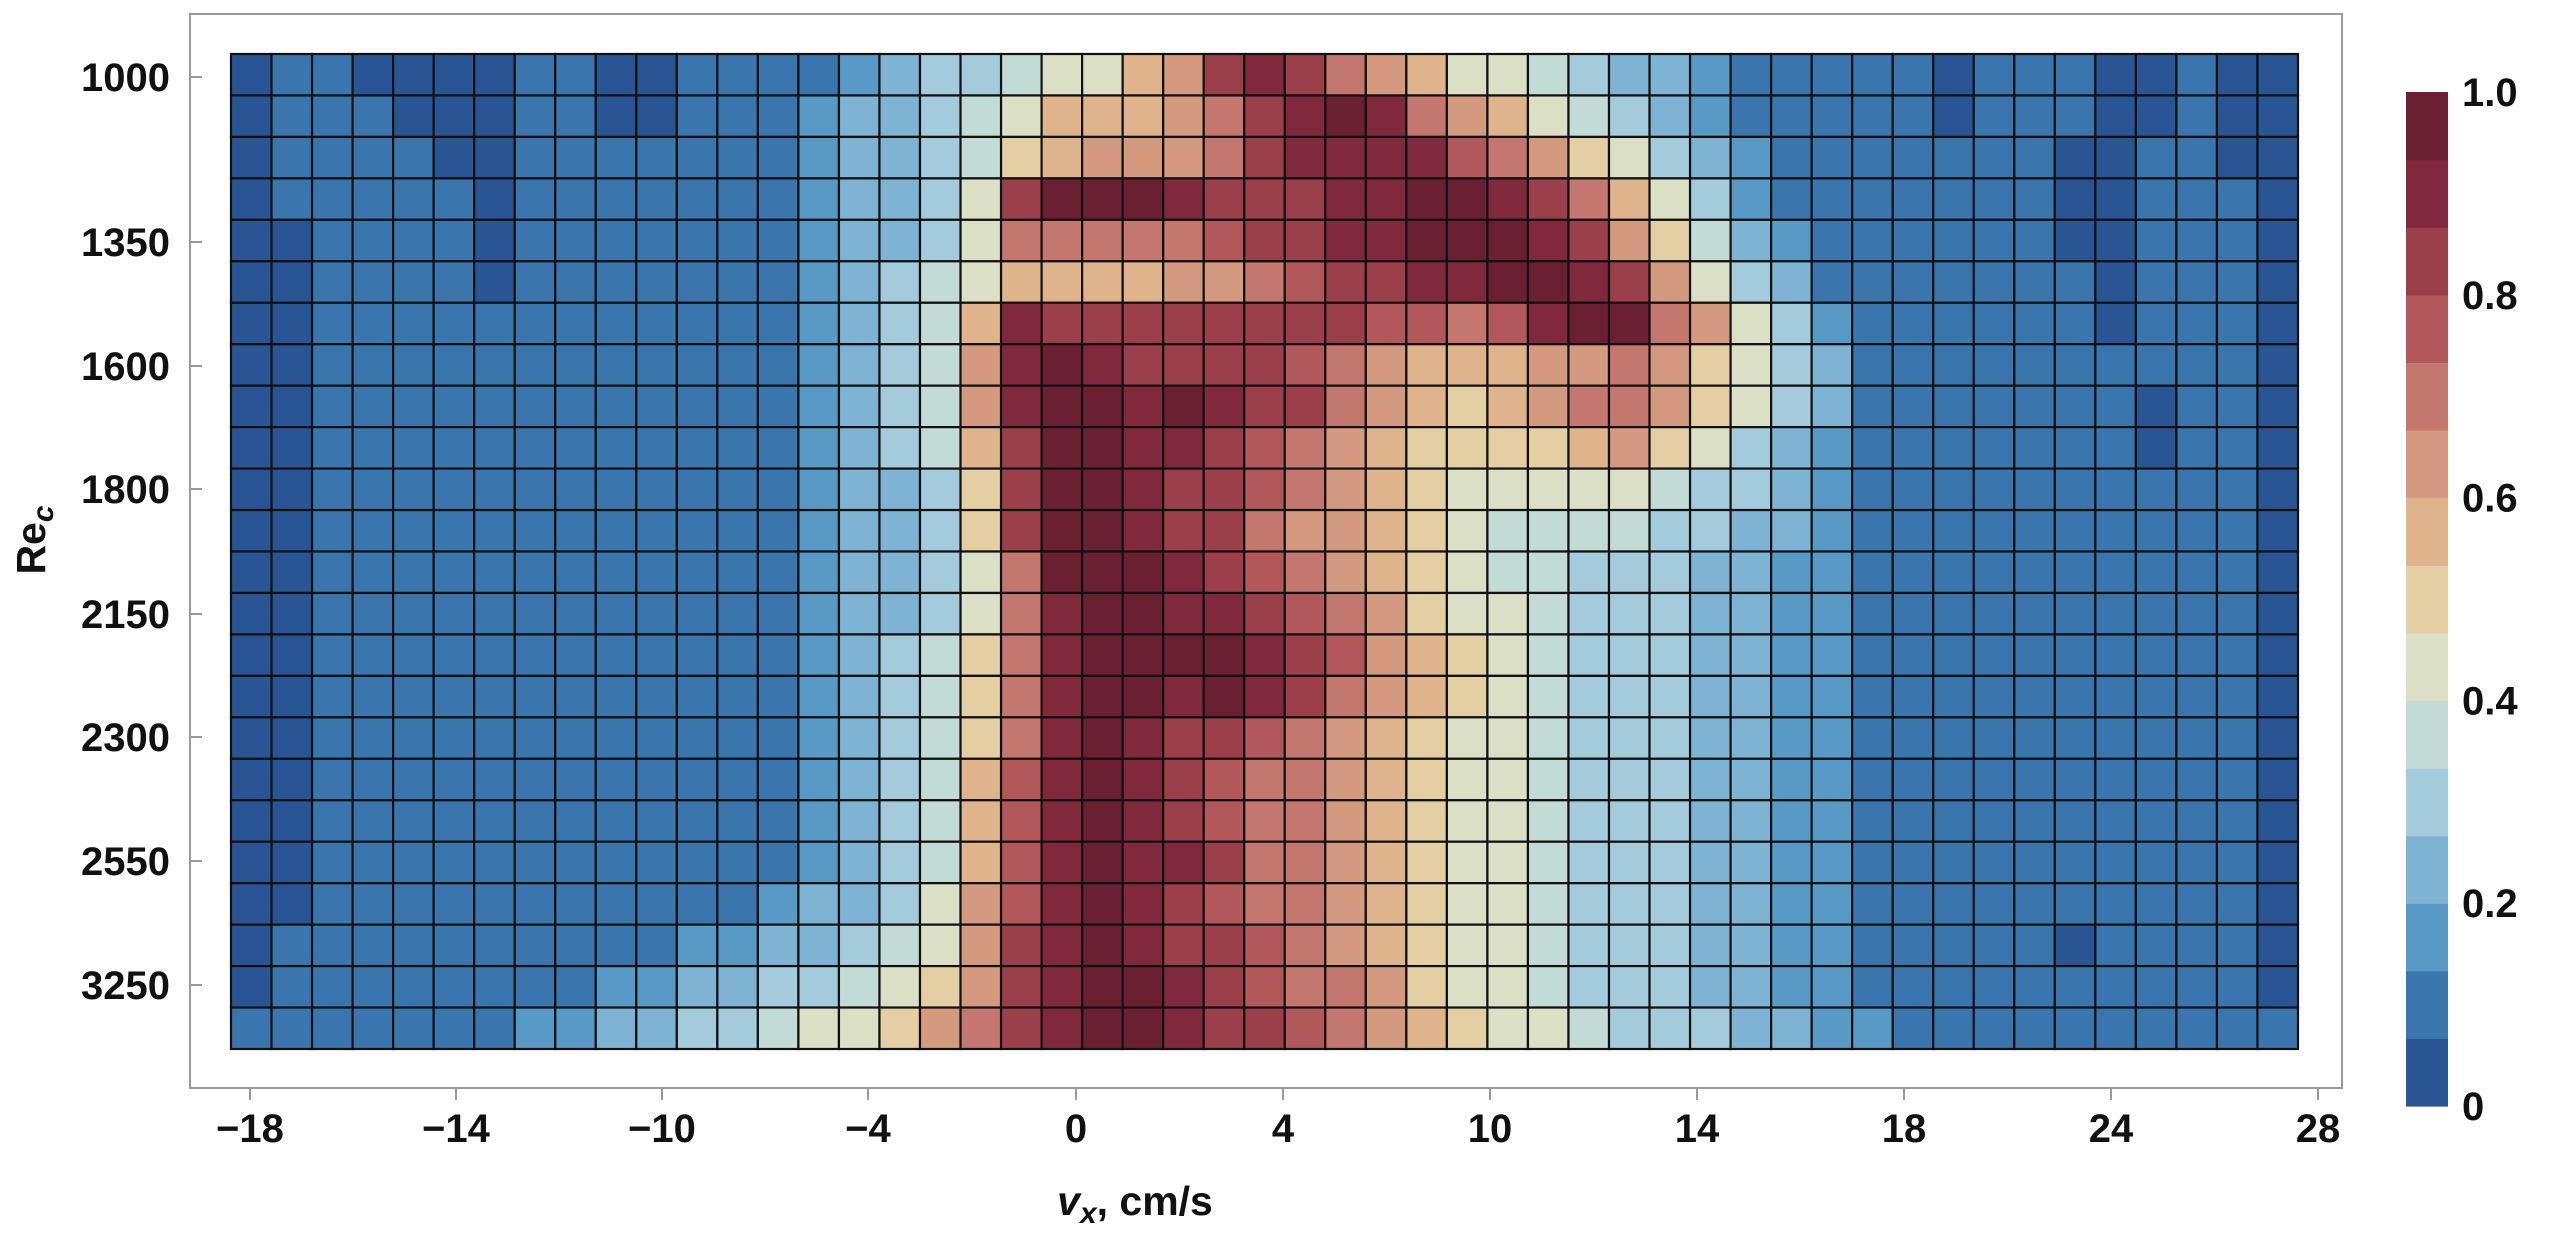  I want to click on colorbar-tick-label: 0.6, so click(2490, 499).